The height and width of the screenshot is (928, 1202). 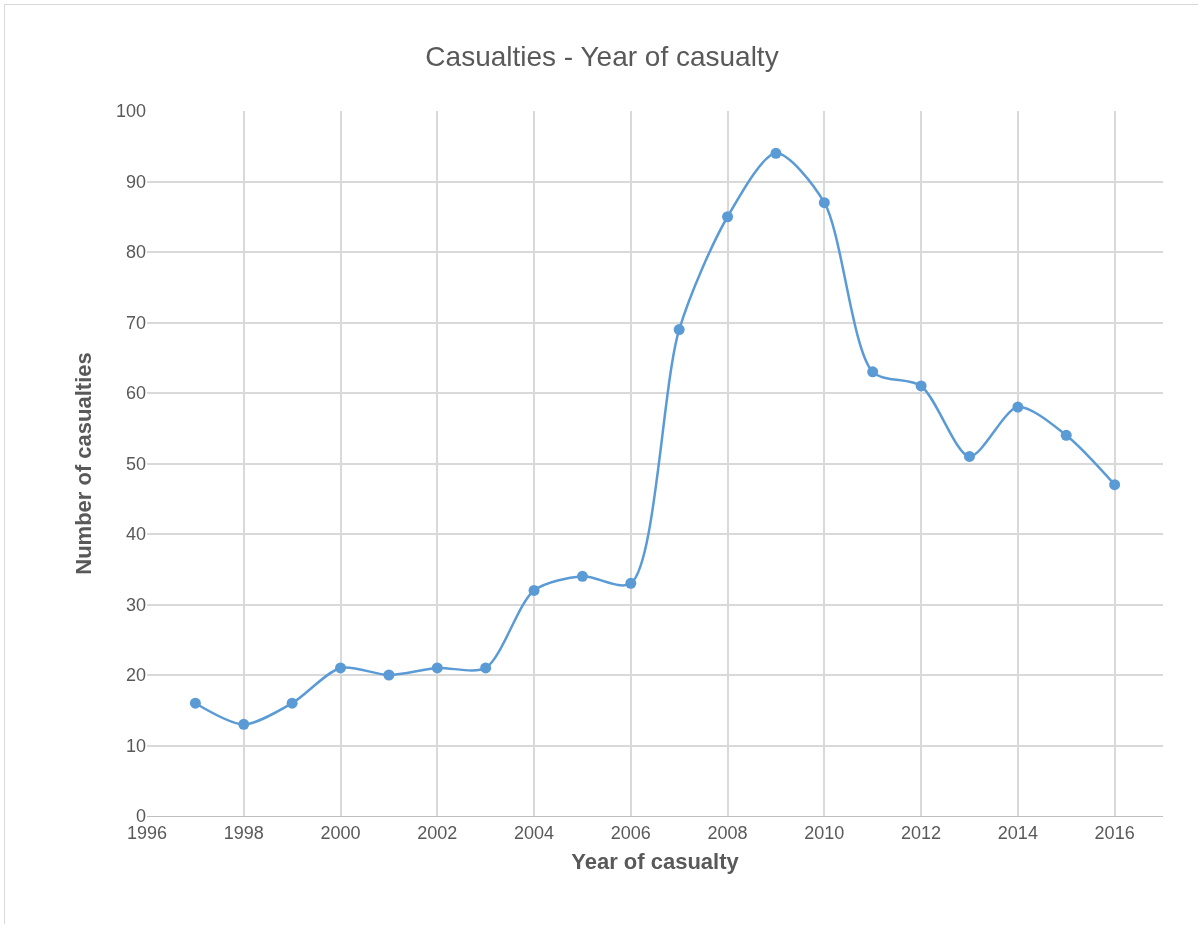 What do you see at coordinates (727, 832) in the screenshot?
I see `x-tick-label: 2008` at bounding box center [727, 832].